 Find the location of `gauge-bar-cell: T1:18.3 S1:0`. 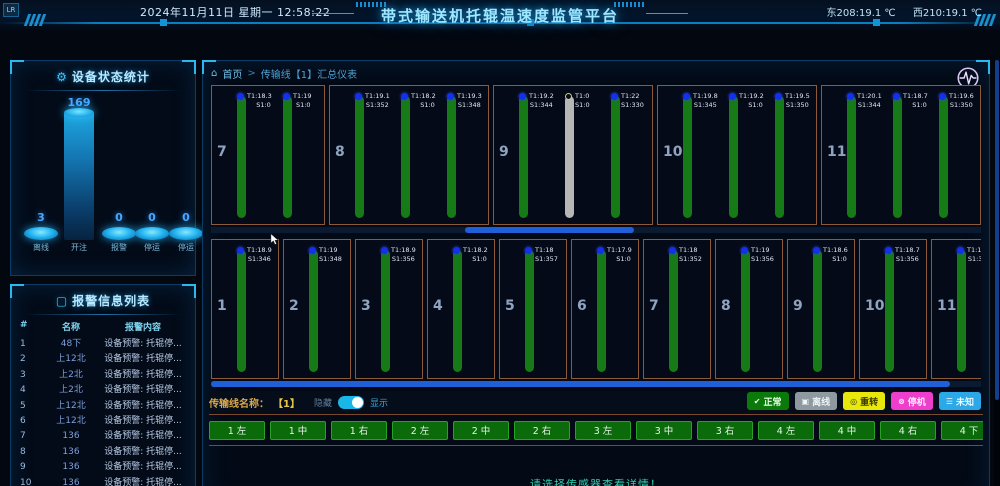

gauge-bar-cell: T1:18.3 S1:0 is located at coordinates (252, 155).